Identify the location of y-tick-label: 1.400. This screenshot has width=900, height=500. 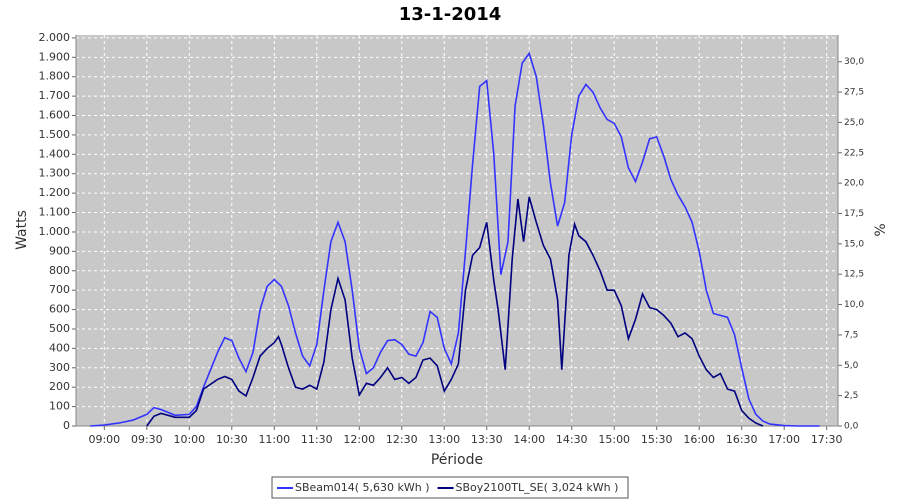
(55, 153).